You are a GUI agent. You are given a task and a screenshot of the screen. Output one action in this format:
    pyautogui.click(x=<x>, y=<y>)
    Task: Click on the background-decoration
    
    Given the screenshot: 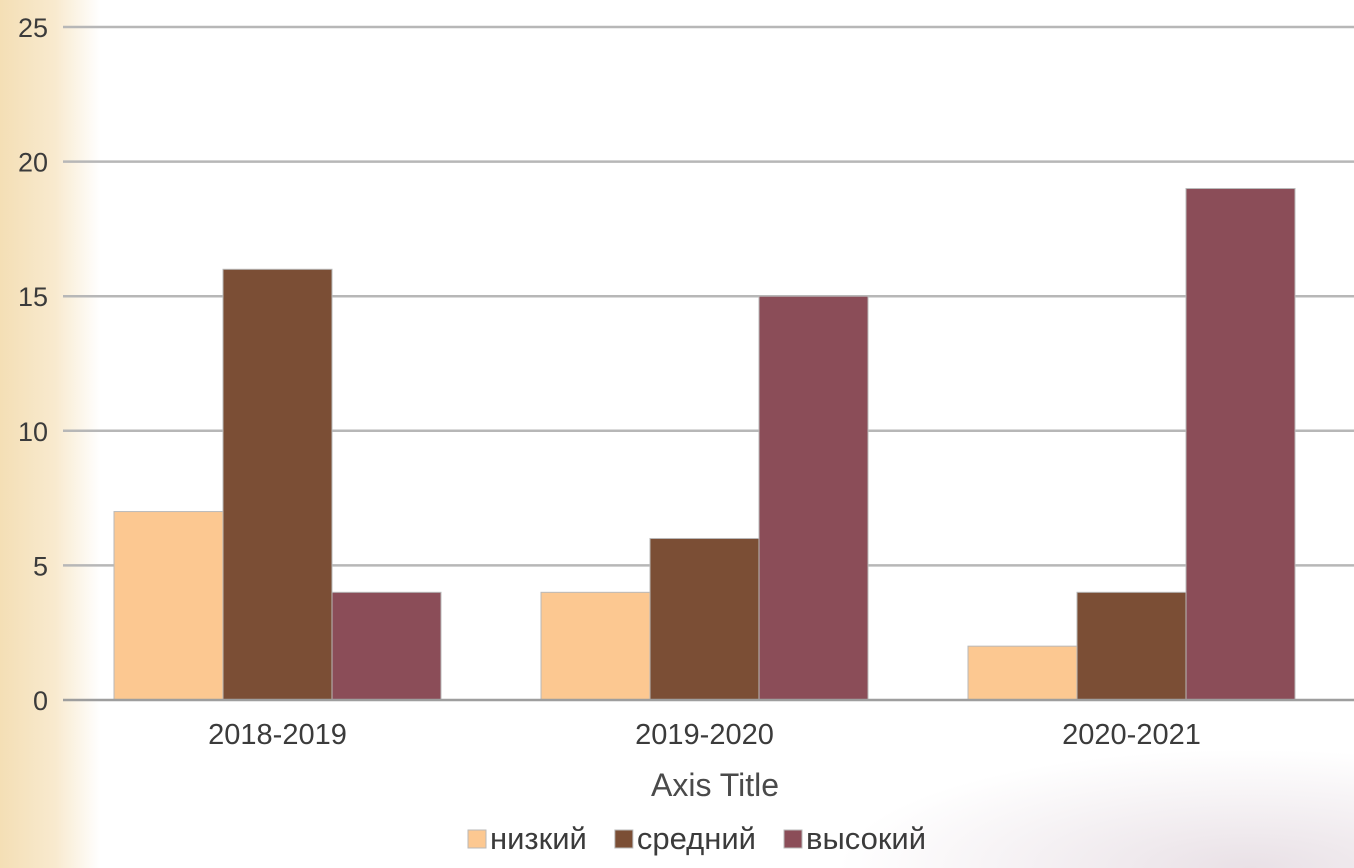 What is the action you would take?
    pyautogui.click(x=1094, y=808)
    